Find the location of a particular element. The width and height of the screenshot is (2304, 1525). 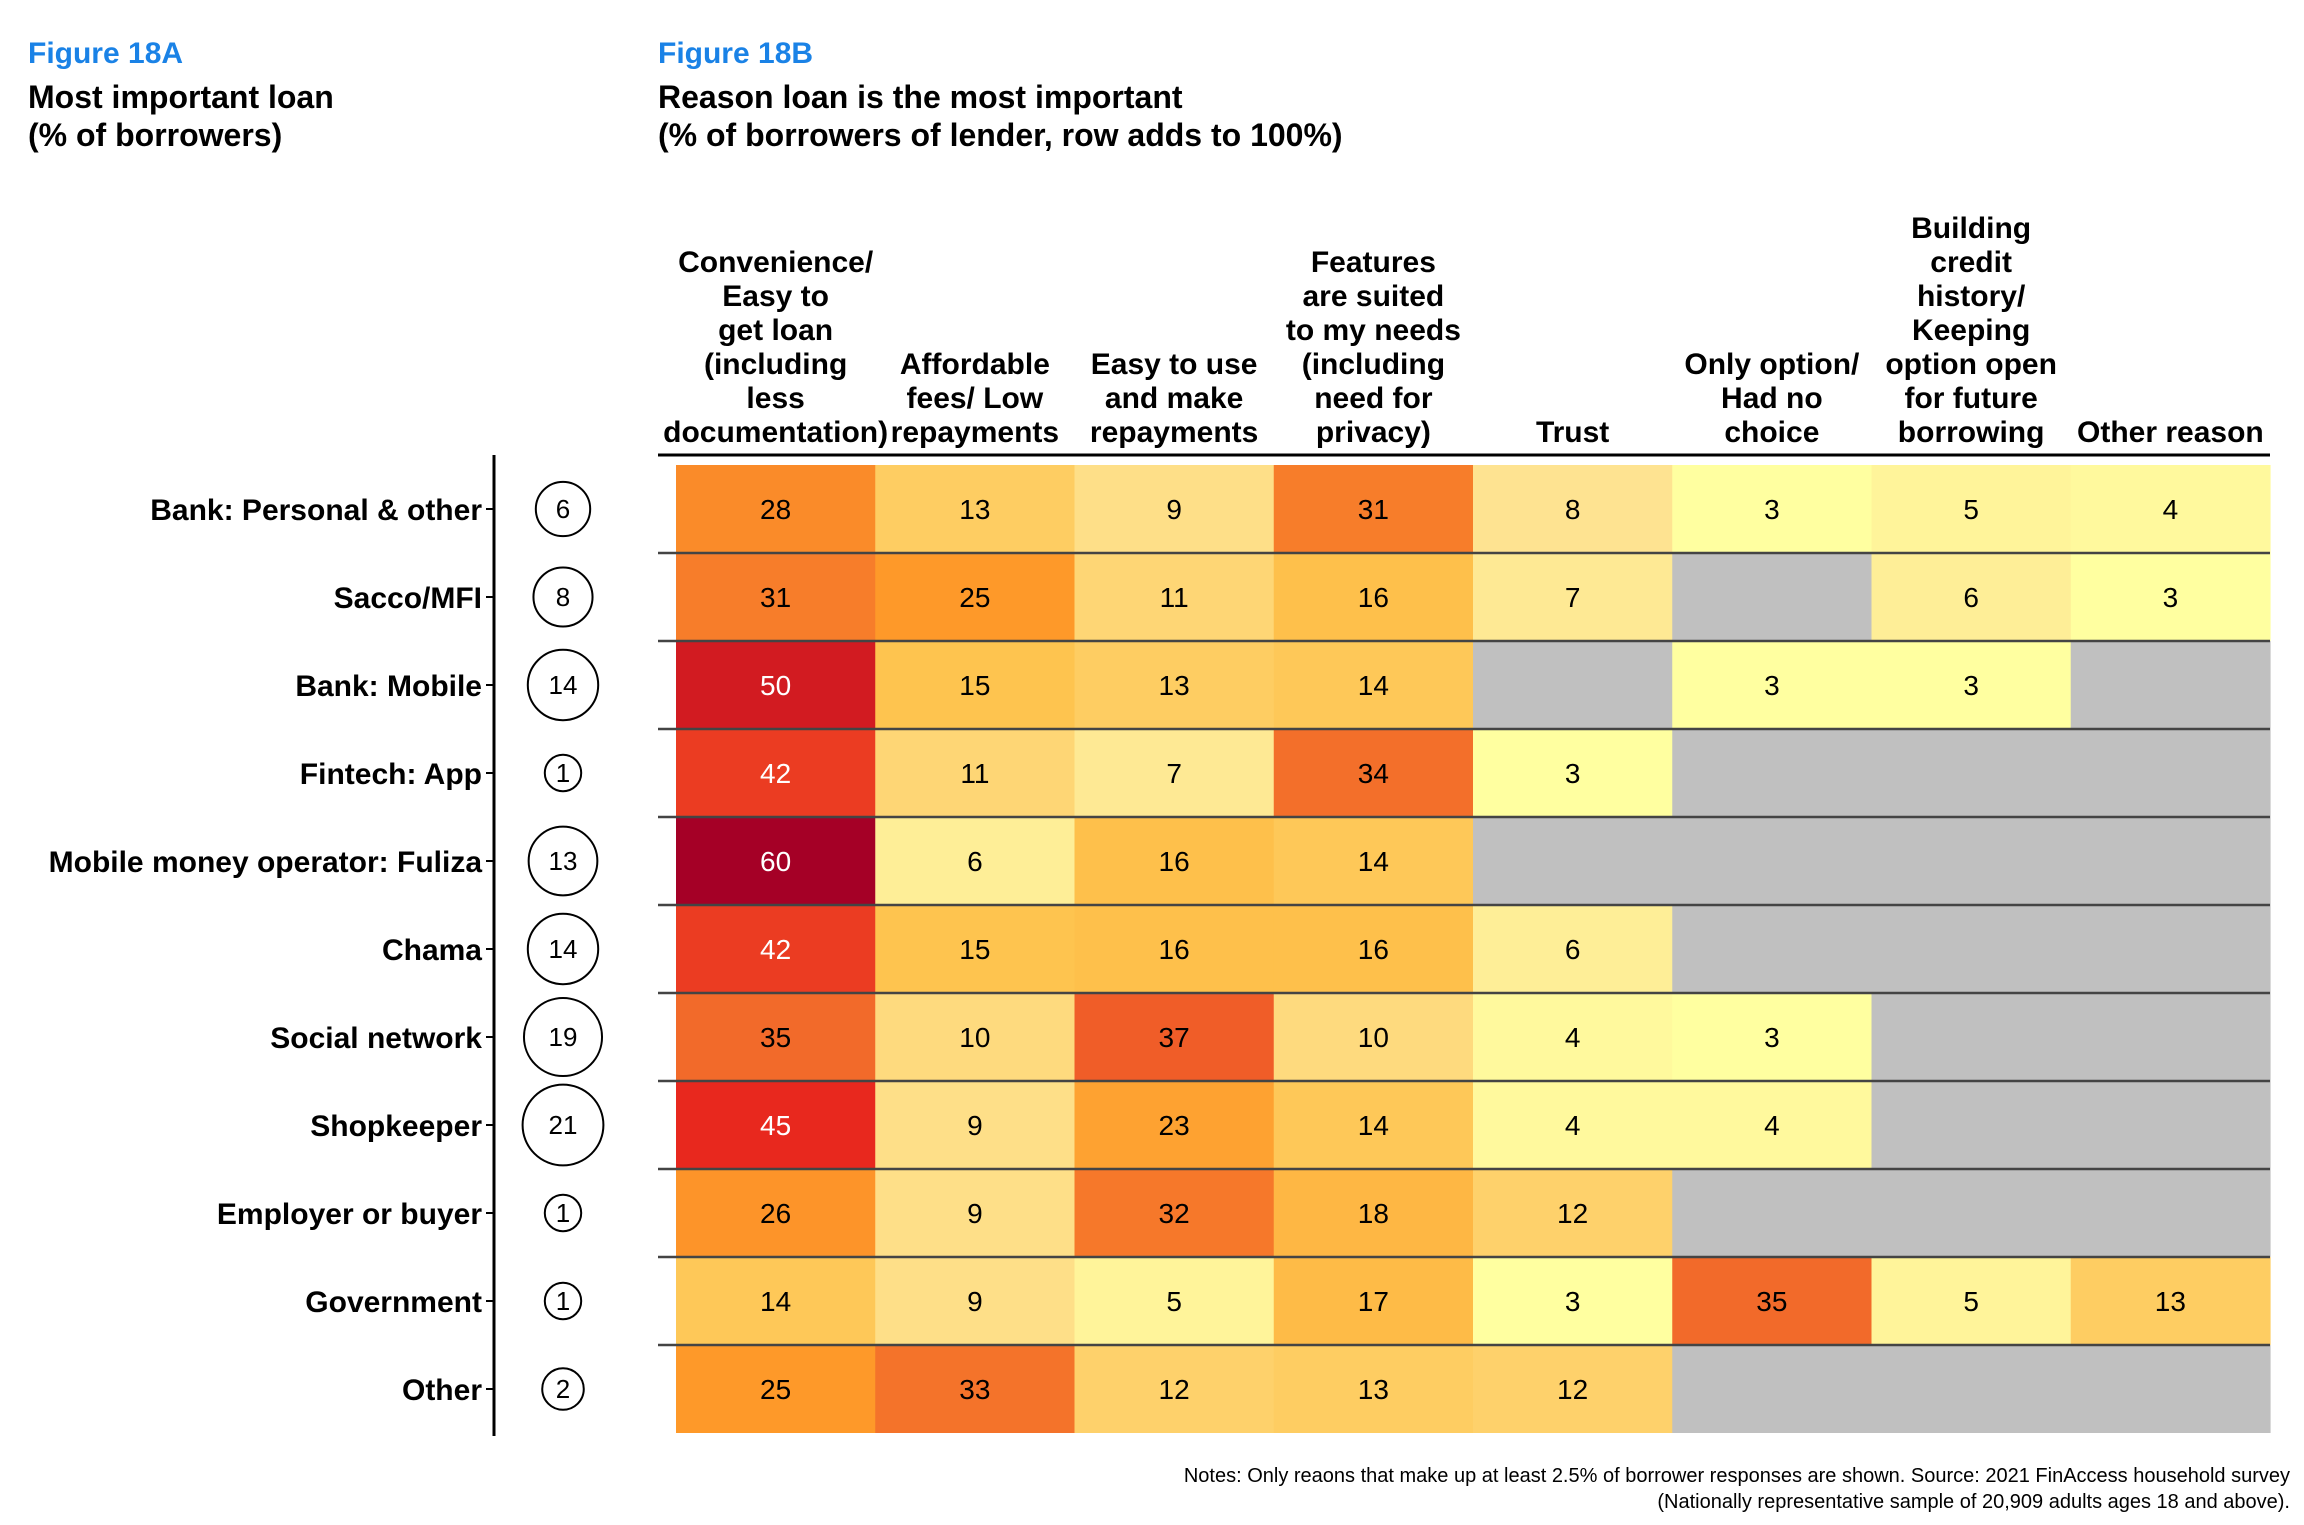

heatmap-cell-value: 7 is located at coordinates (1573, 597).